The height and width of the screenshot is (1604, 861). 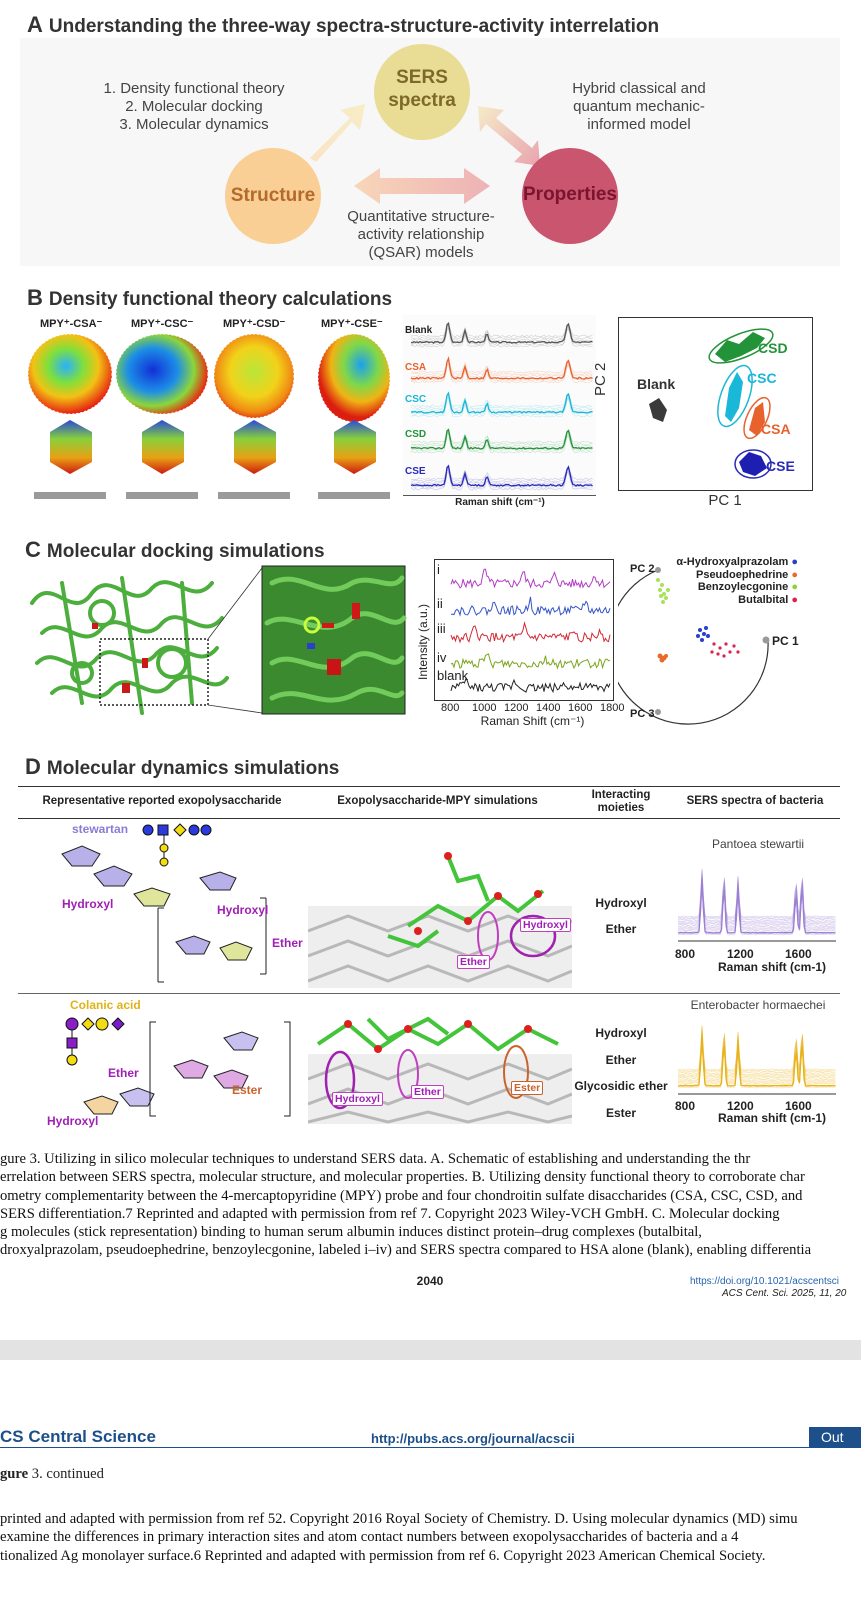 What do you see at coordinates (95, 1041) in the screenshot?
I see `colanic-symbol` at bounding box center [95, 1041].